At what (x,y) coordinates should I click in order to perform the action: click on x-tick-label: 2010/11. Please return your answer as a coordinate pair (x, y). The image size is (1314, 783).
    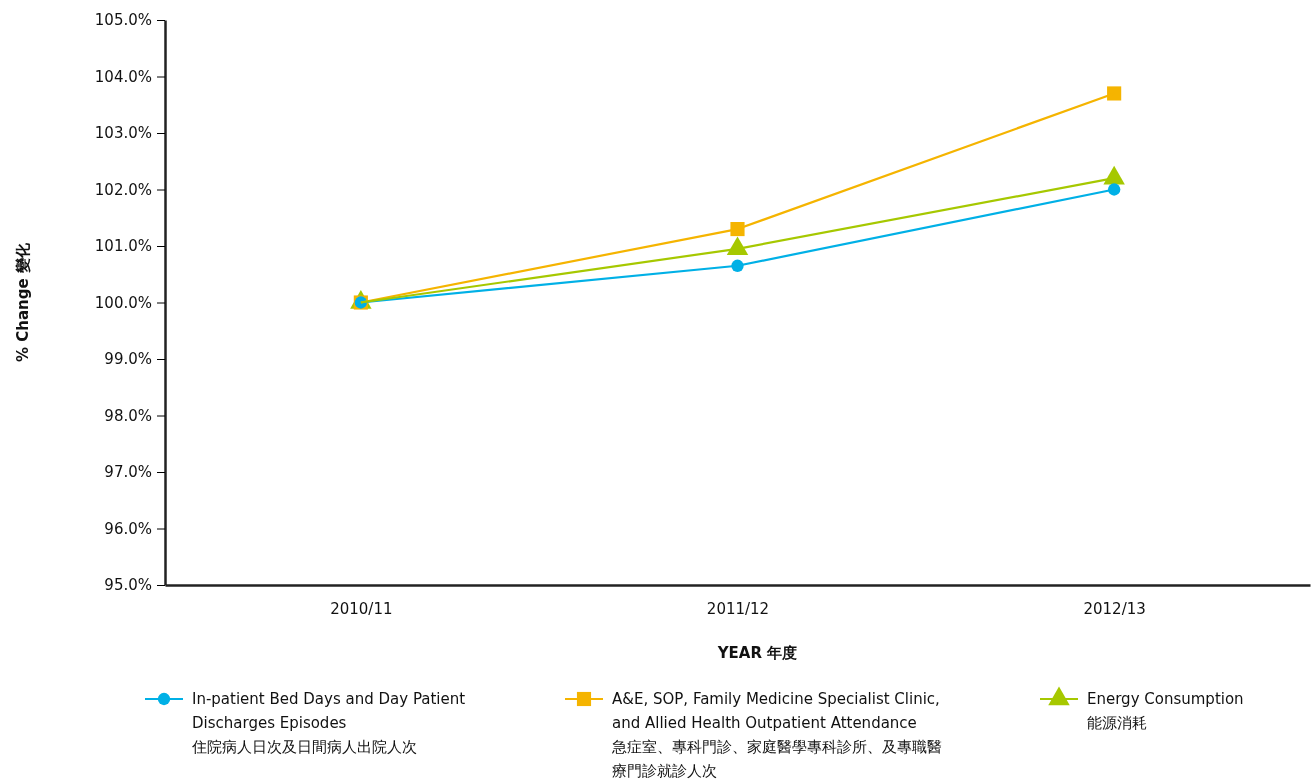
    Looking at the image, I should click on (361, 608).